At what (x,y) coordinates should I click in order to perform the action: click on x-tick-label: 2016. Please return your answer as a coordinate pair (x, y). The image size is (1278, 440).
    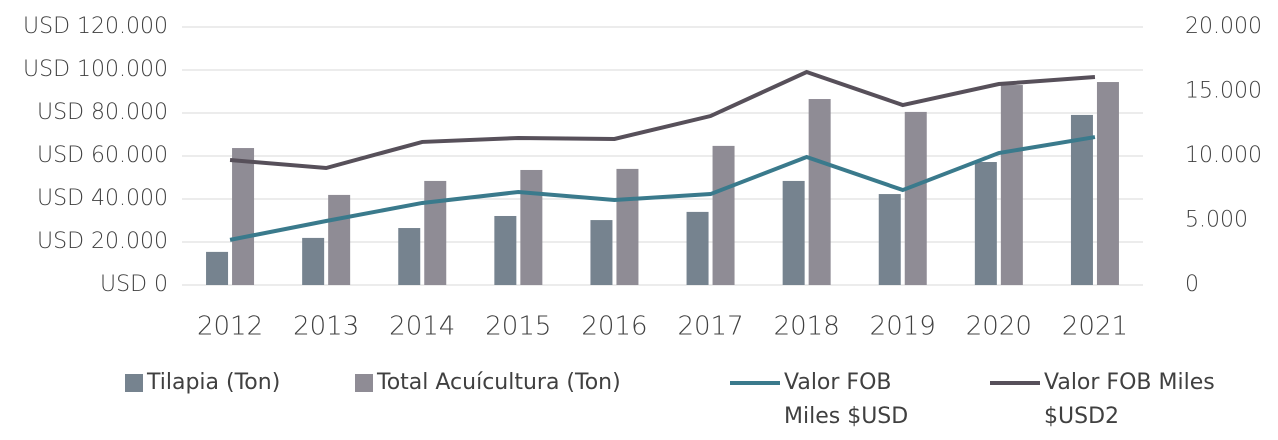
    Looking at the image, I should click on (614, 327).